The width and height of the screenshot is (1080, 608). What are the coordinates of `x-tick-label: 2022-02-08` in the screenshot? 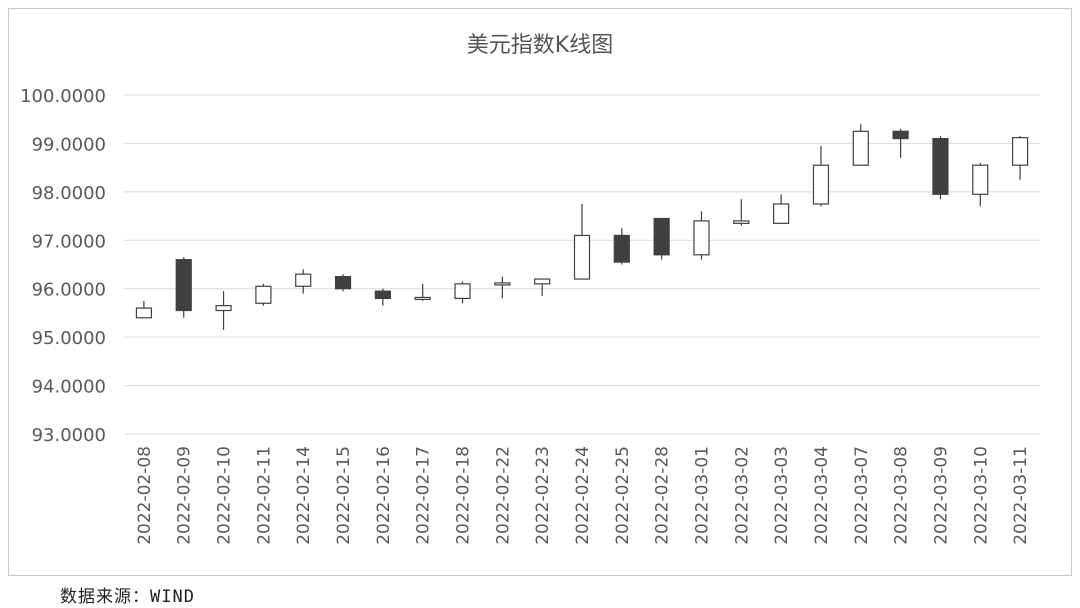 It's located at (145, 495).